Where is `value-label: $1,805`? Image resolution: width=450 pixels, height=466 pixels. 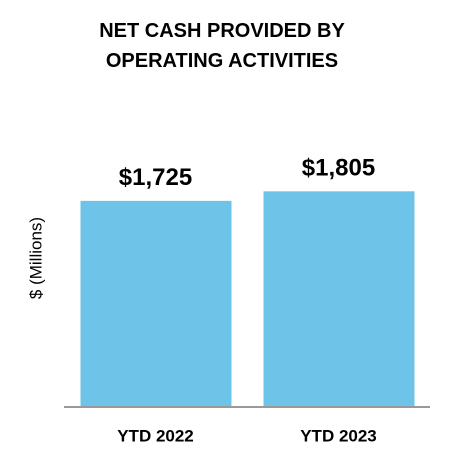
value-label: $1,805 is located at coordinates (338, 168).